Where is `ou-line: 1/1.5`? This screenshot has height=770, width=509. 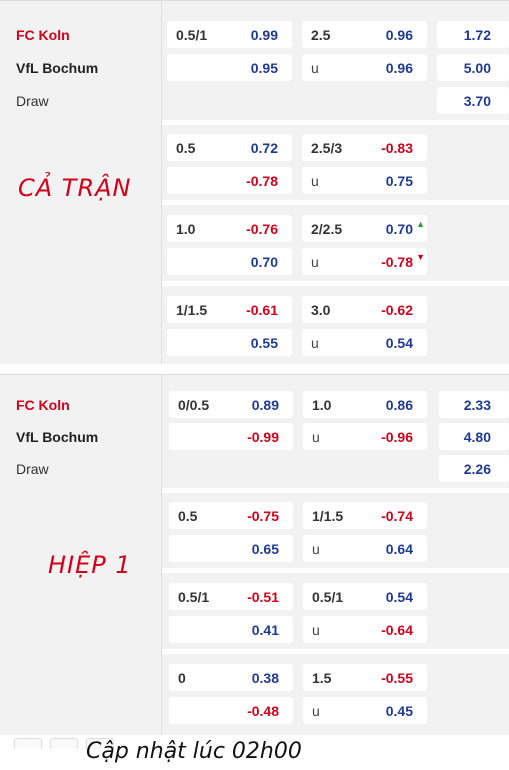
ou-line: 1/1.5 is located at coordinates (328, 516).